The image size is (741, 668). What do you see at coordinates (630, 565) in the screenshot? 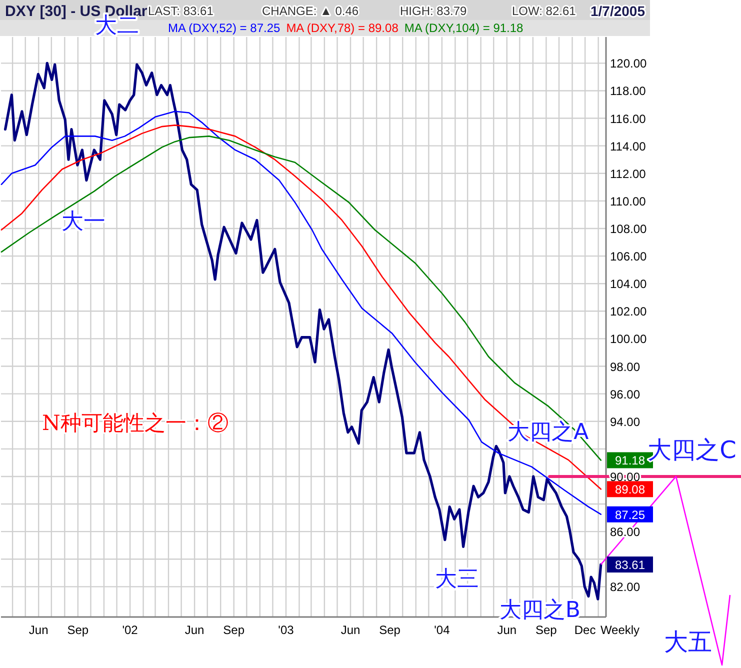
I see `data-label: 83.61` at bounding box center [630, 565].